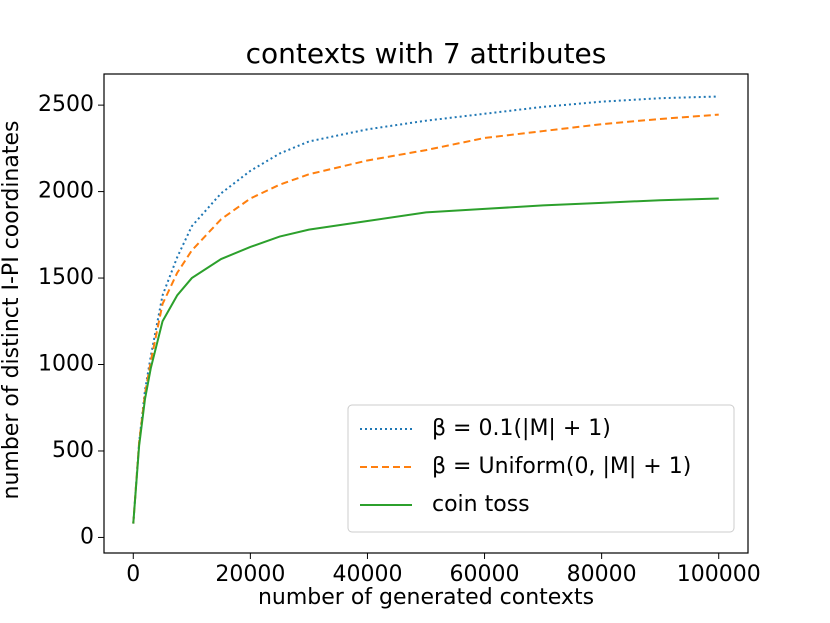  I want to click on legend-label: coin toss, so click(481, 504).